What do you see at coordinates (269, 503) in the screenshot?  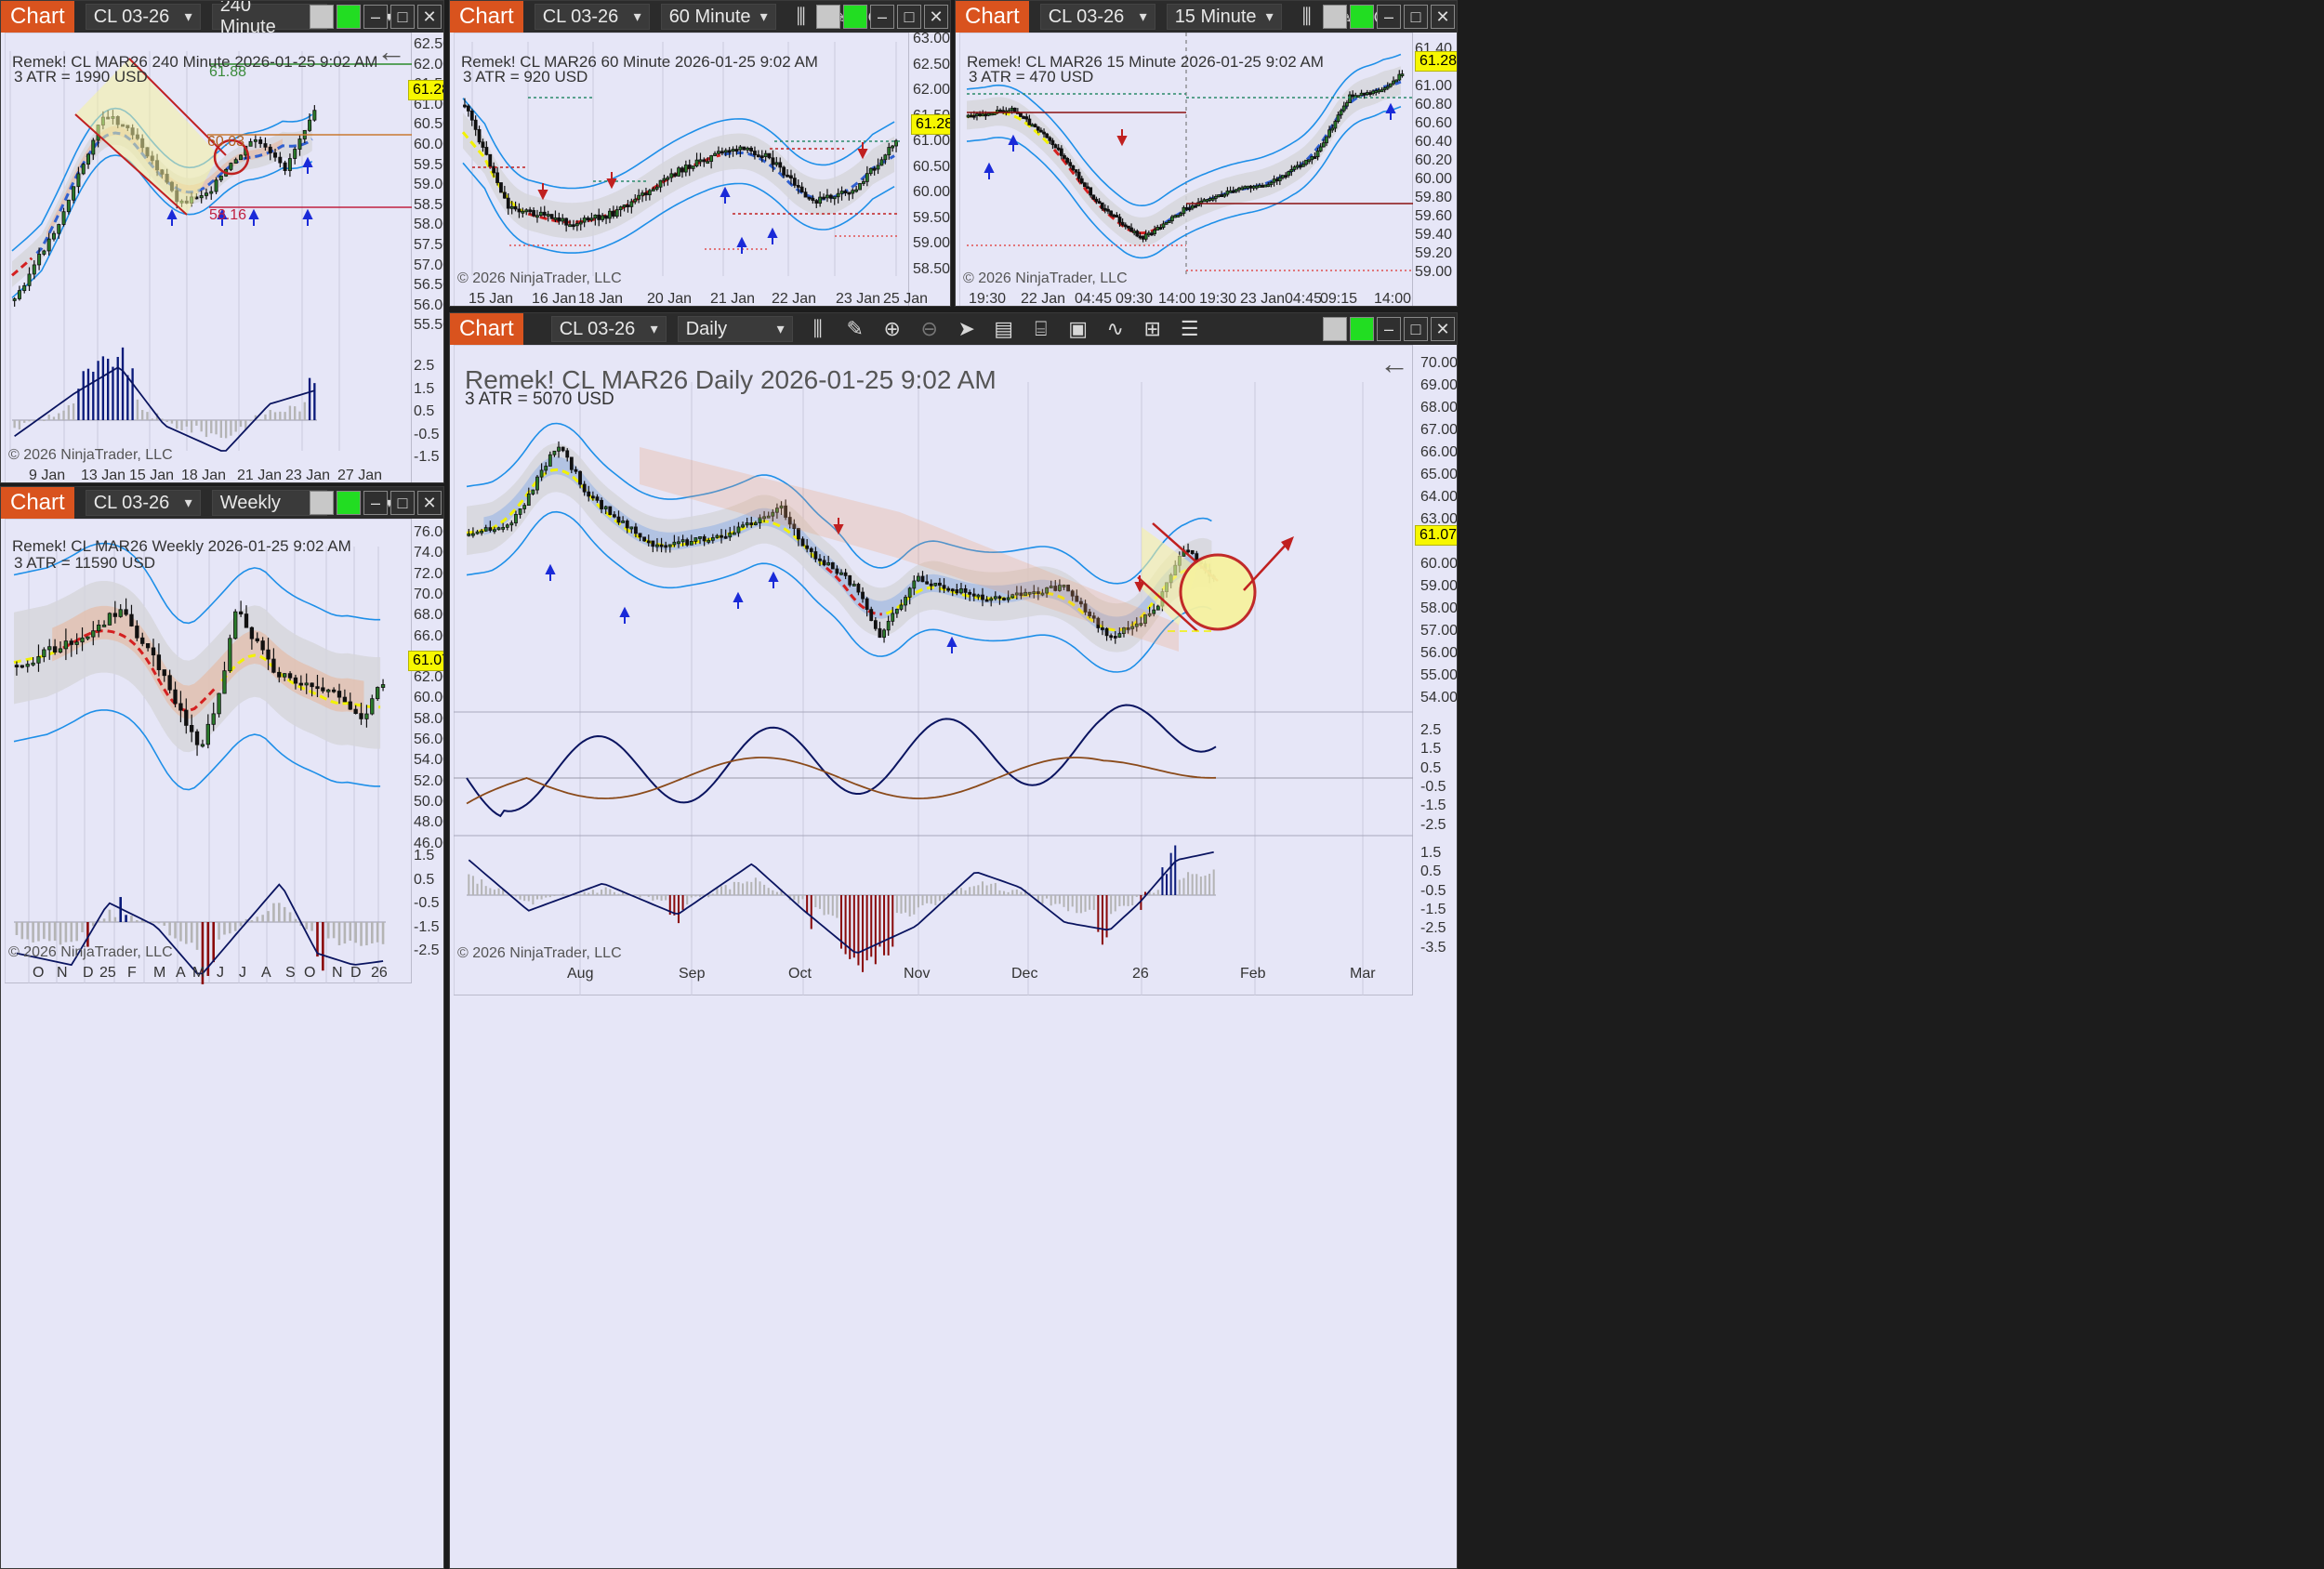 I see `timeframe-select: Weekly▾` at bounding box center [269, 503].